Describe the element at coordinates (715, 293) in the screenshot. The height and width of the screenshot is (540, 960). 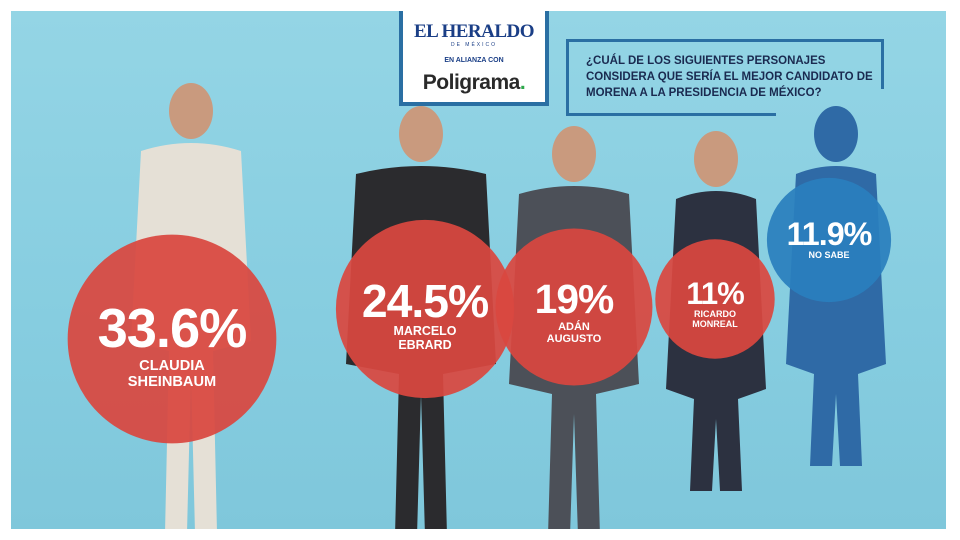
I see `bubble-value-label: 11%` at that location.